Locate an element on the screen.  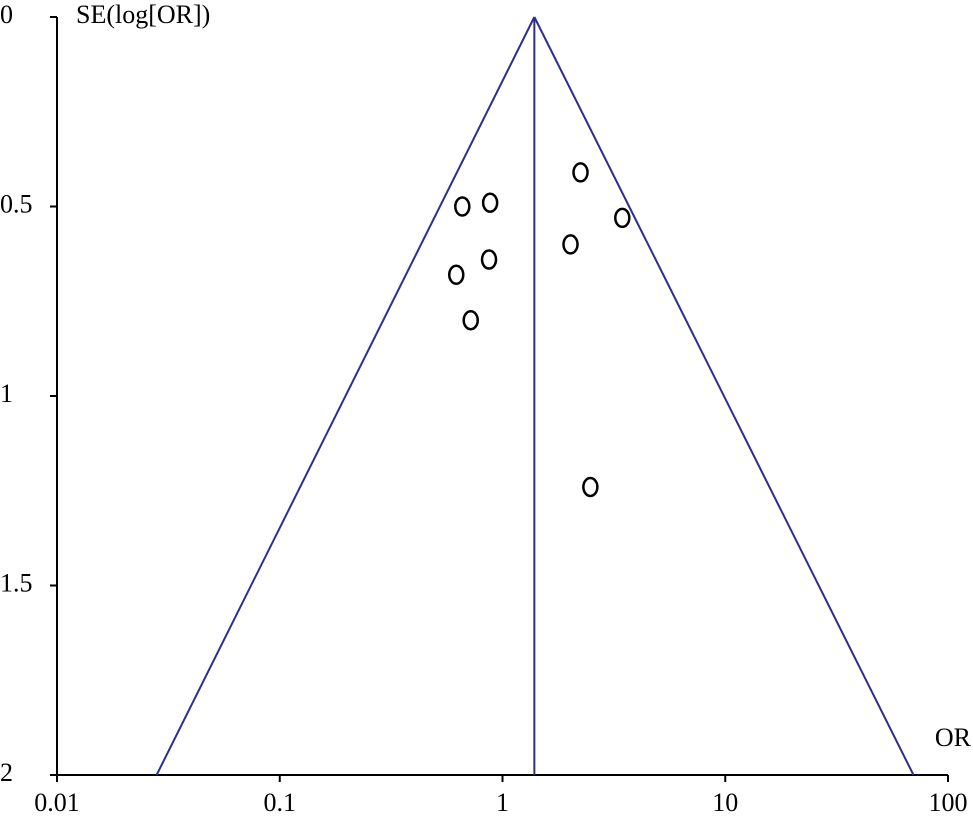
y-tick-label: 2 is located at coordinates (6, 772).